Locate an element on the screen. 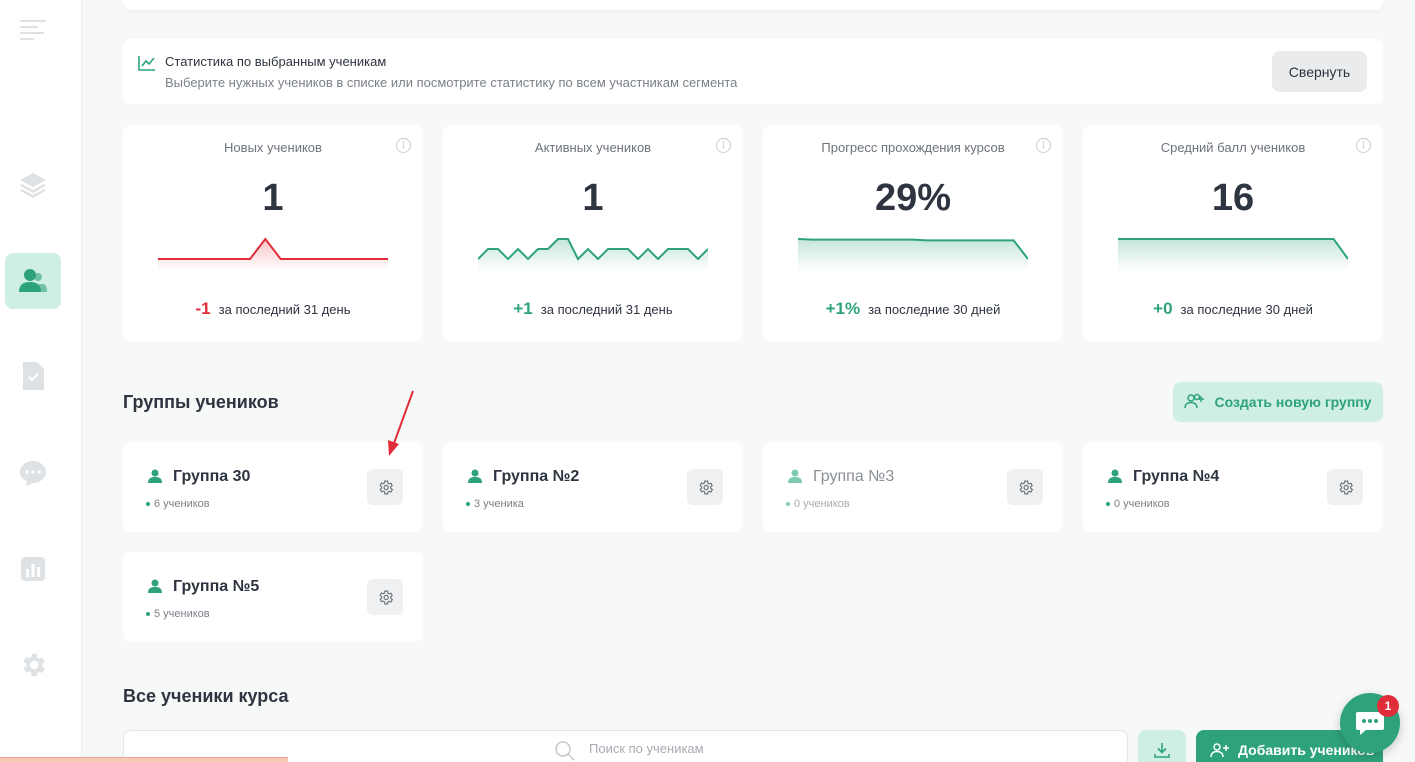 The width and height of the screenshot is (1415, 762). group-count: 6 учеников is located at coordinates (178, 504).